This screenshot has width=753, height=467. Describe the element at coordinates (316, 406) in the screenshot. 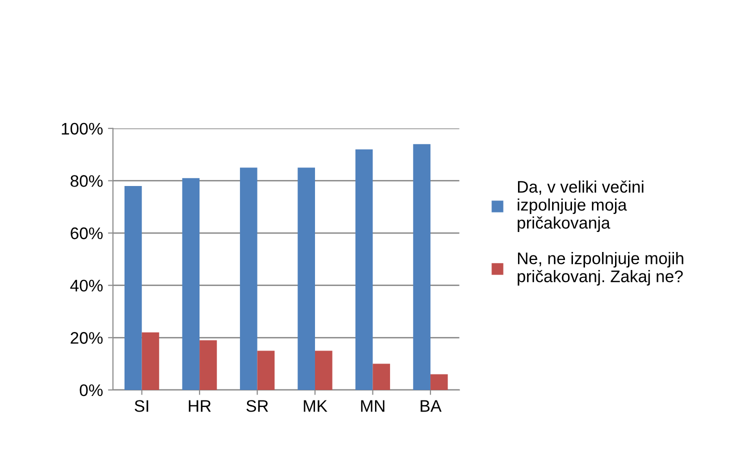

I see `x-tick-label: MK` at that location.